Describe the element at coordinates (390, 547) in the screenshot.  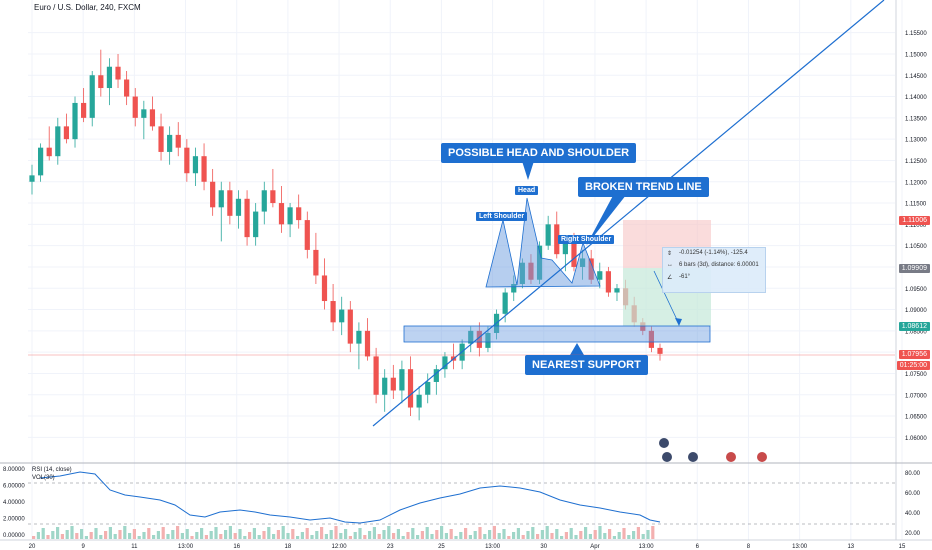
I see `time-tick-label: 23` at that location.